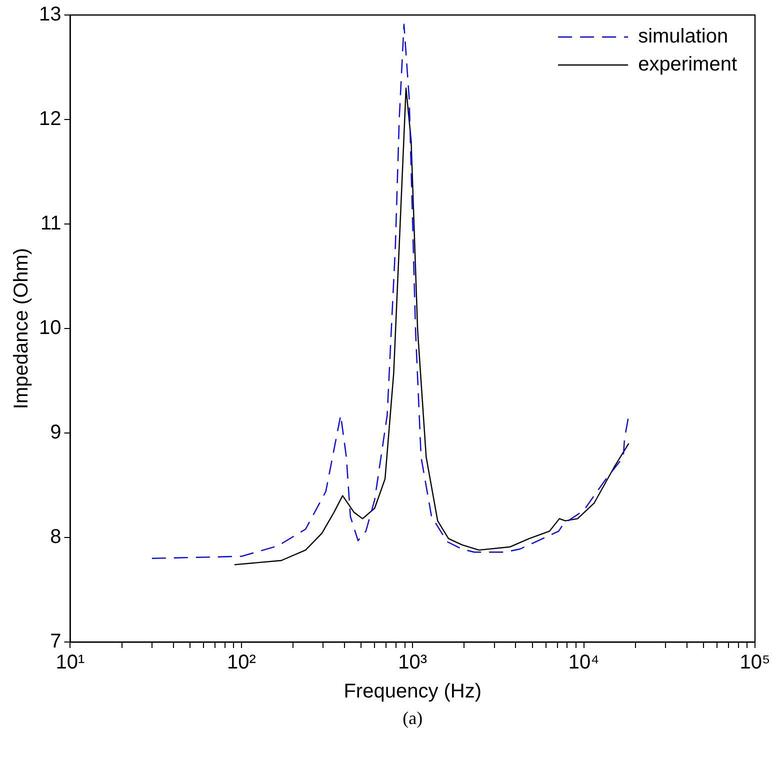 The width and height of the screenshot is (779, 776). I want to click on y-tick-label: 9, so click(56, 433).